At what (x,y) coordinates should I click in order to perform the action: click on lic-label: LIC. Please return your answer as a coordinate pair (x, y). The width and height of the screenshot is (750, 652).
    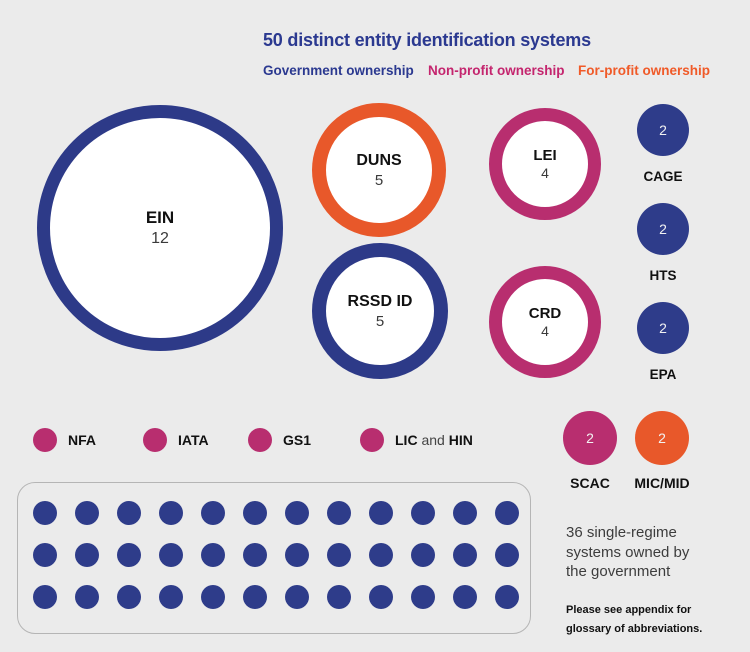
    Looking at the image, I should click on (406, 440).